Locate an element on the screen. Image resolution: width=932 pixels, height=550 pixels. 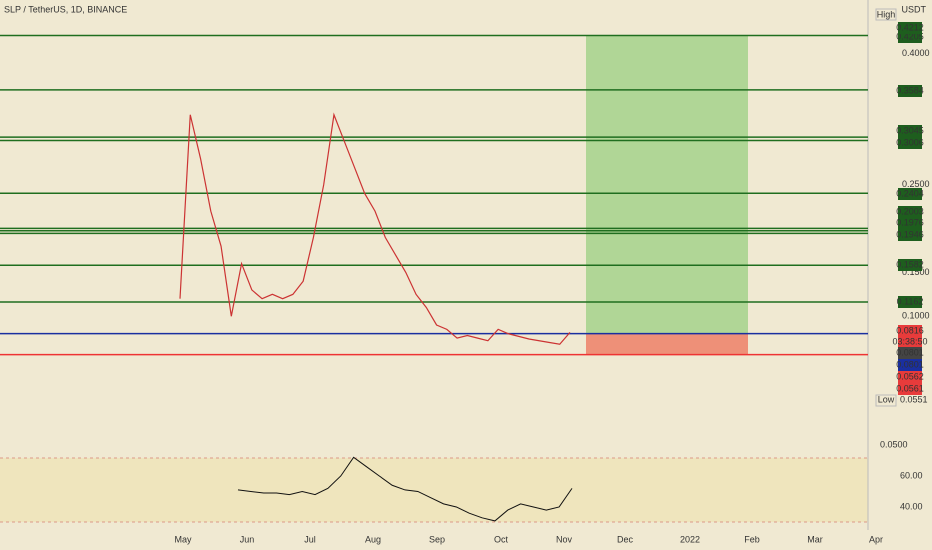
low-box is located at coordinates (886, 400).